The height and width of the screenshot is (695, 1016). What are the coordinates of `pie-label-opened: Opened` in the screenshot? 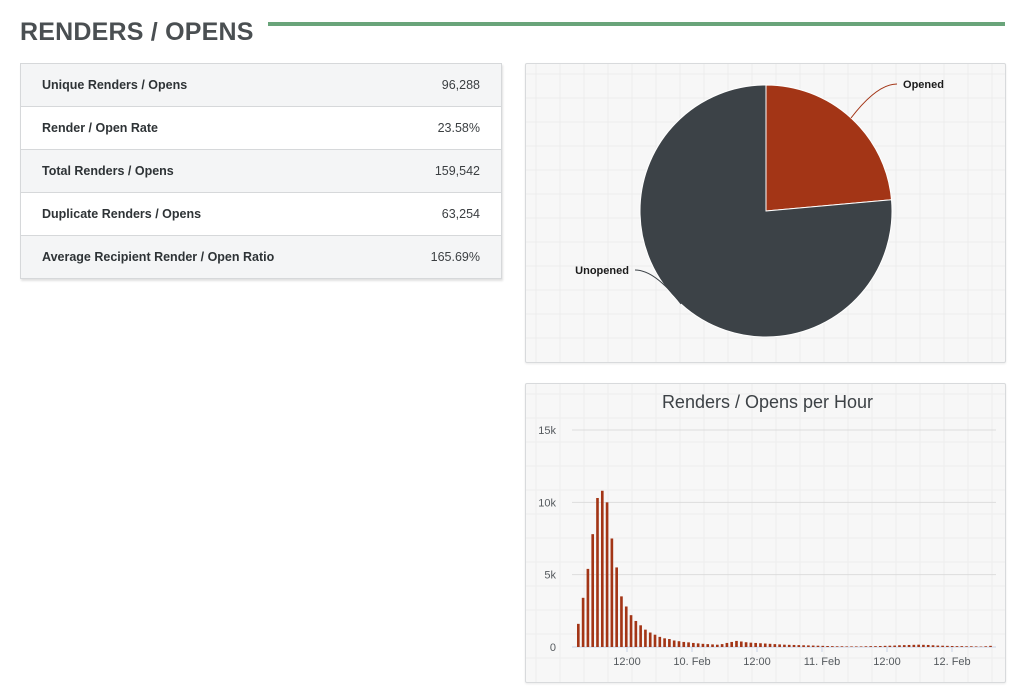 It's located at (923, 85).